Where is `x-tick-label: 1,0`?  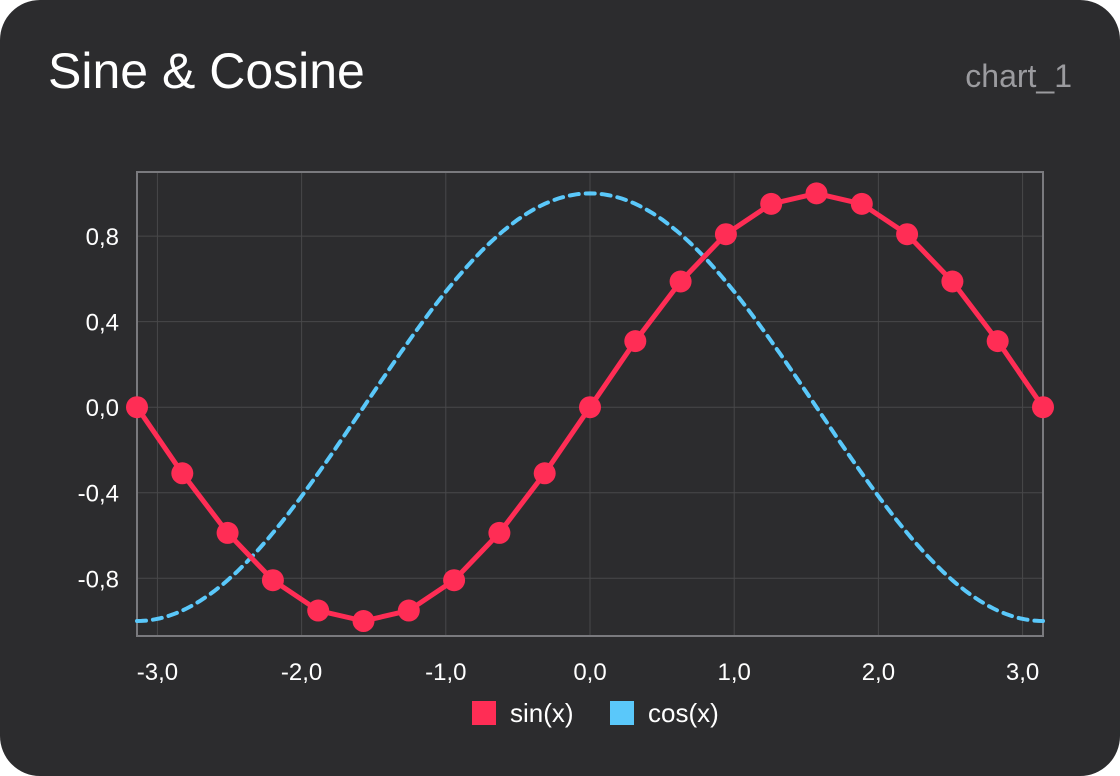
x-tick-label: 1,0 is located at coordinates (734, 672).